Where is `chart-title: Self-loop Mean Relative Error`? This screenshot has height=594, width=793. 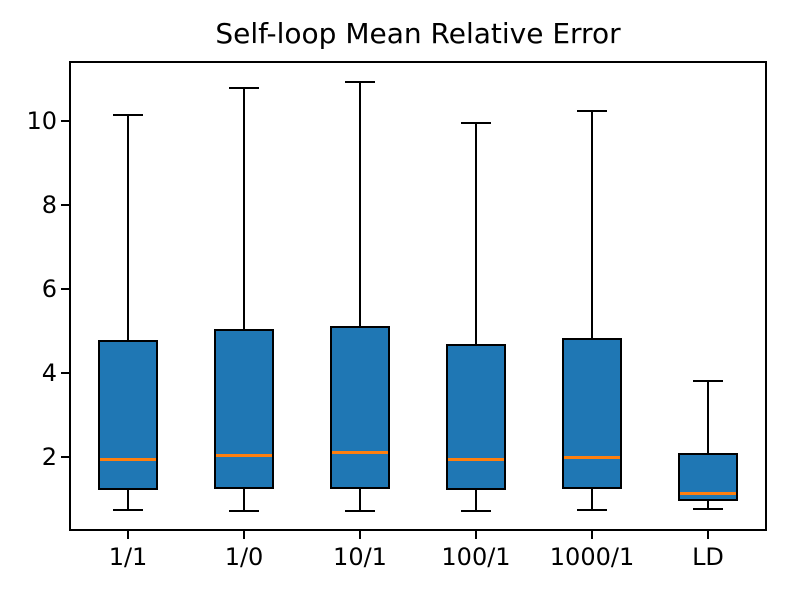
chart-title: Self-loop Mean Relative Error is located at coordinates (418, 33).